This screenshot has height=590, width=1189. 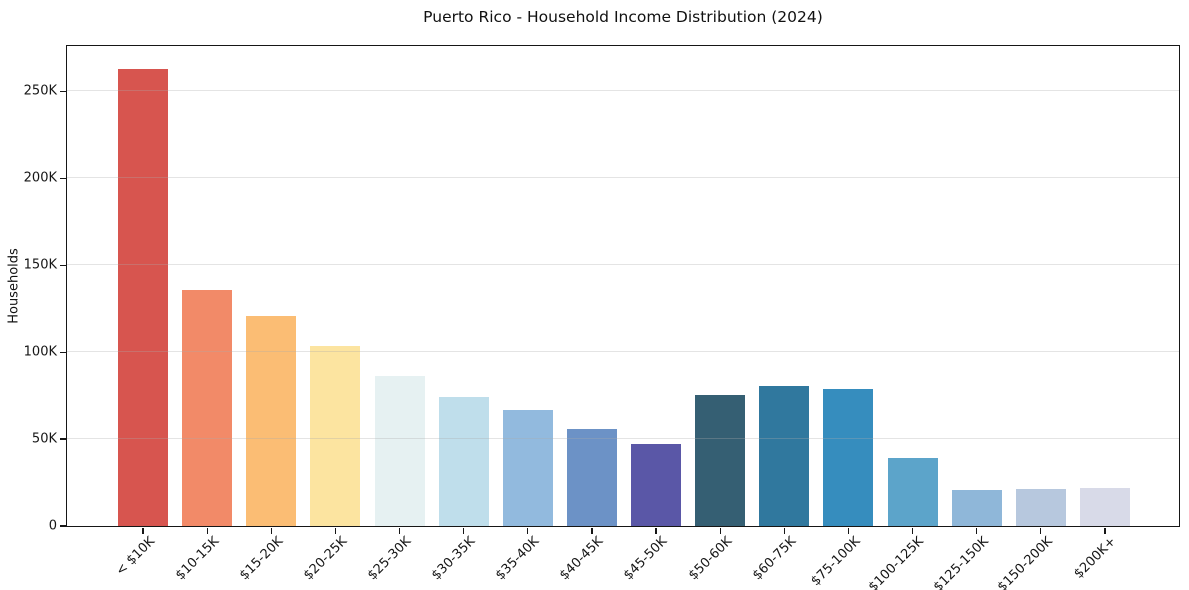 What do you see at coordinates (784, 456) in the screenshot?
I see `bar-6075k` at bounding box center [784, 456].